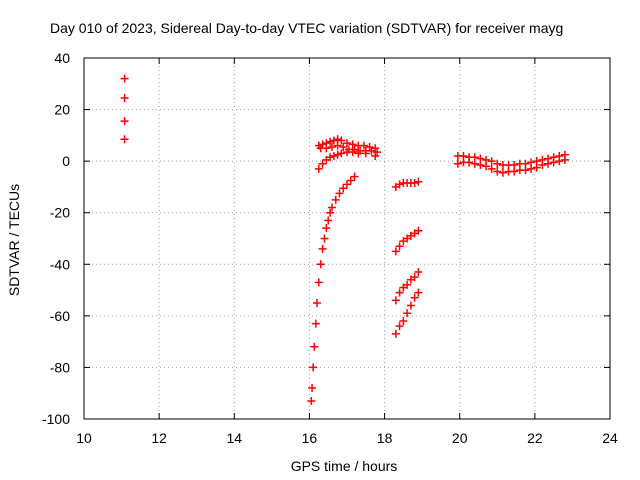  What do you see at coordinates (385, 438) in the screenshot?
I see `x-tick-label: 18` at bounding box center [385, 438].